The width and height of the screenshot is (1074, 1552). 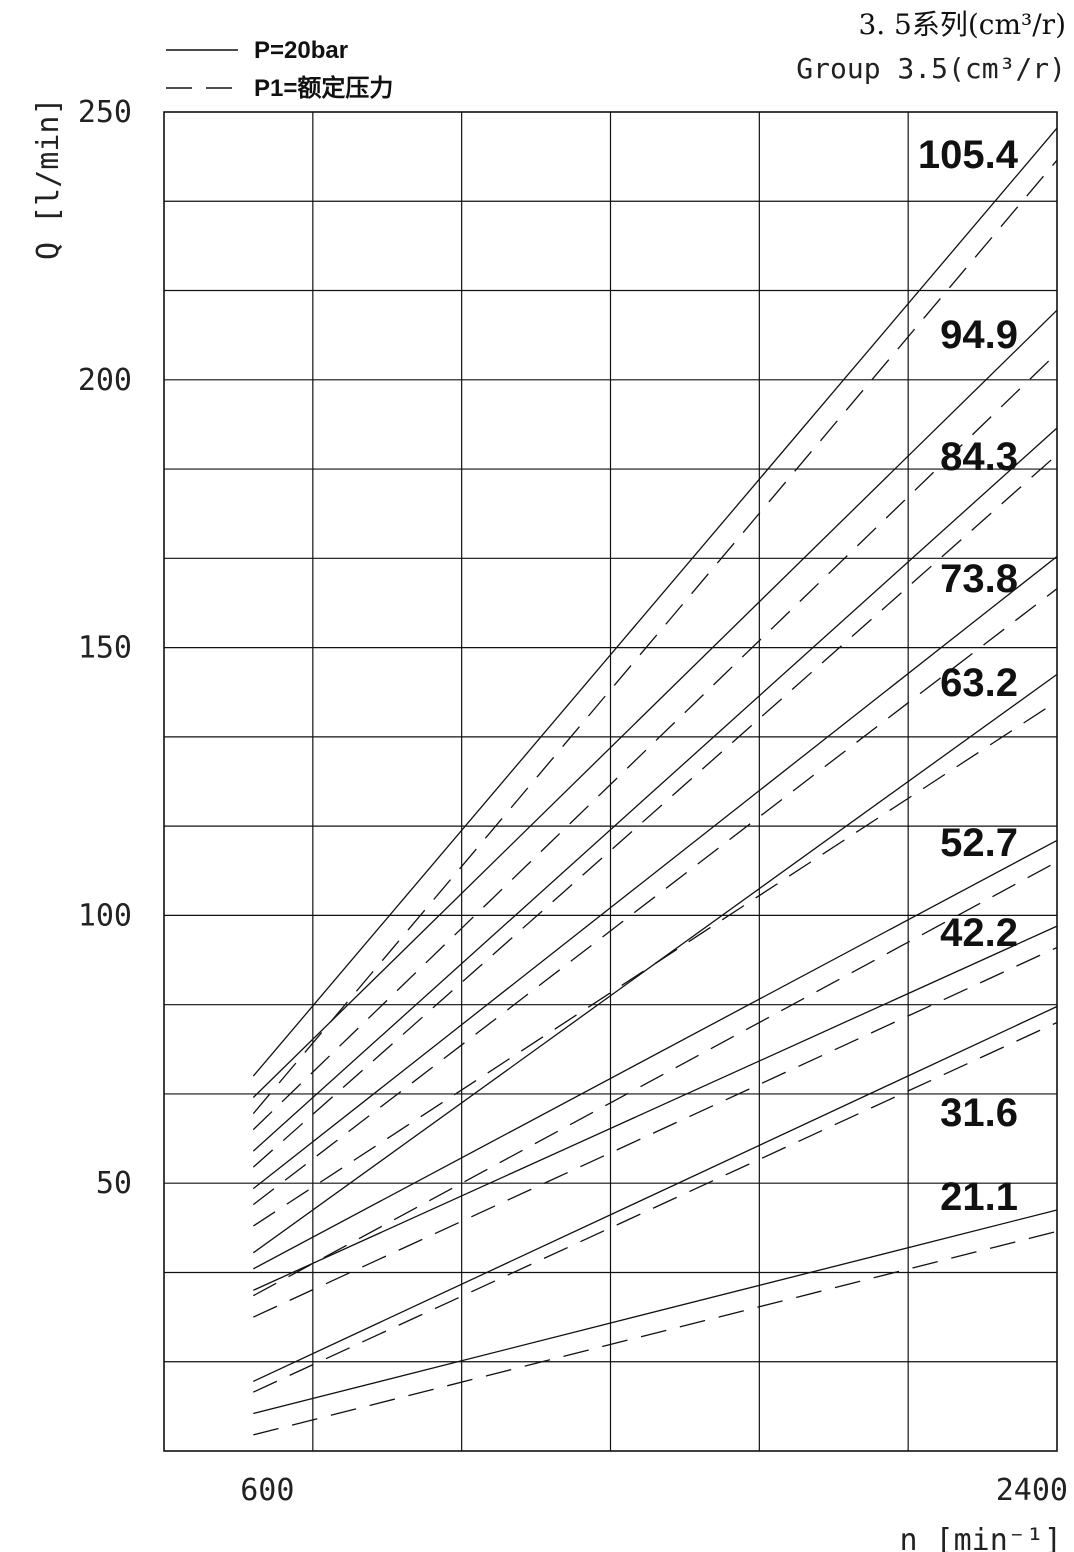 What do you see at coordinates (979, 457) in the screenshot?
I see `series-label-84.3: 84.3` at bounding box center [979, 457].